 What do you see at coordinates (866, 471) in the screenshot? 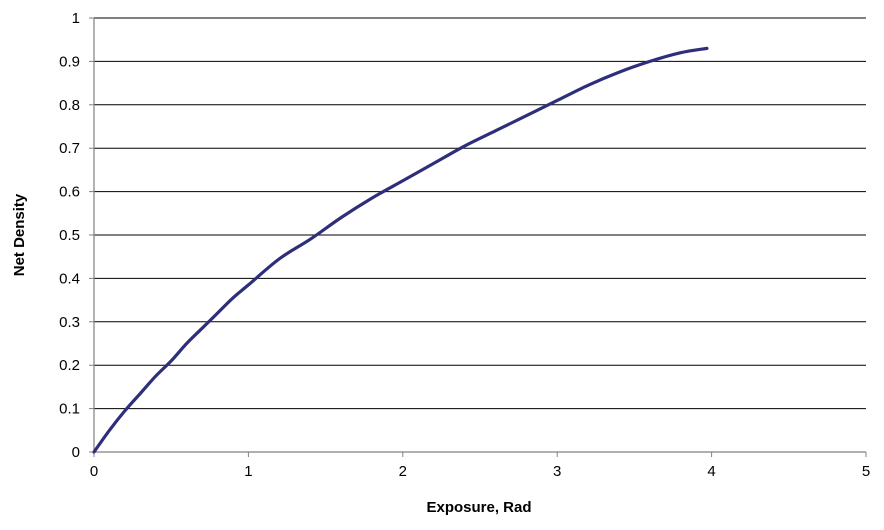
I see `x-tick-label: 5` at bounding box center [866, 471].